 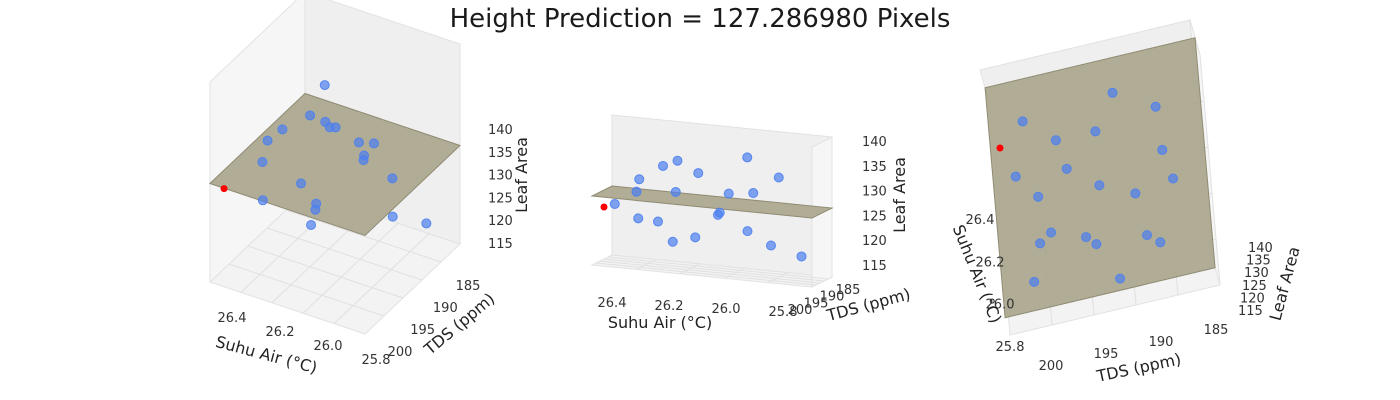 I want to click on figure-title: Height Prediction = 127.286980 Pixels, so click(x=700, y=19).